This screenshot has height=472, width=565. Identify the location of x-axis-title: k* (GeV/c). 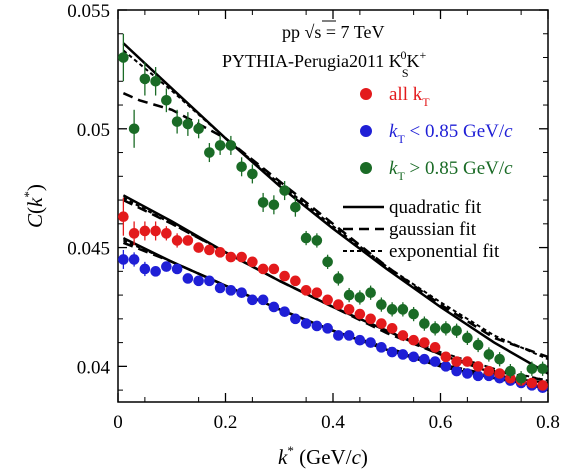
(323, 456).